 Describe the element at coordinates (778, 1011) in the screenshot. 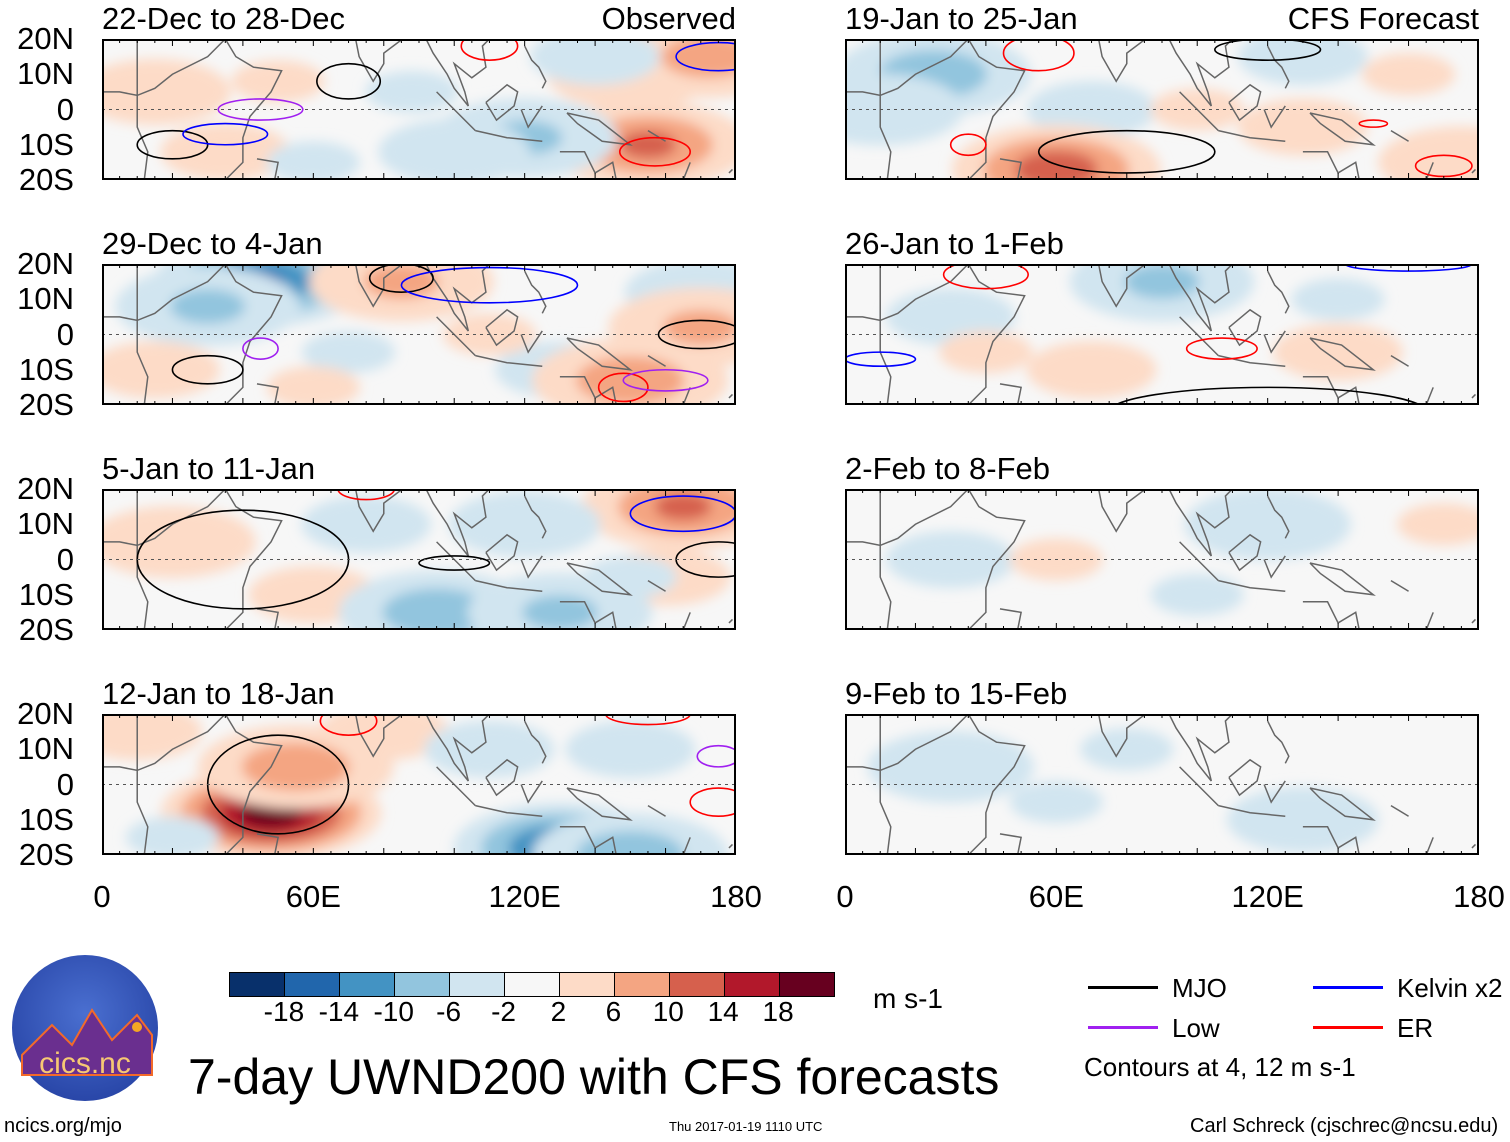

I see `colorbar-tick: 18` at that location.